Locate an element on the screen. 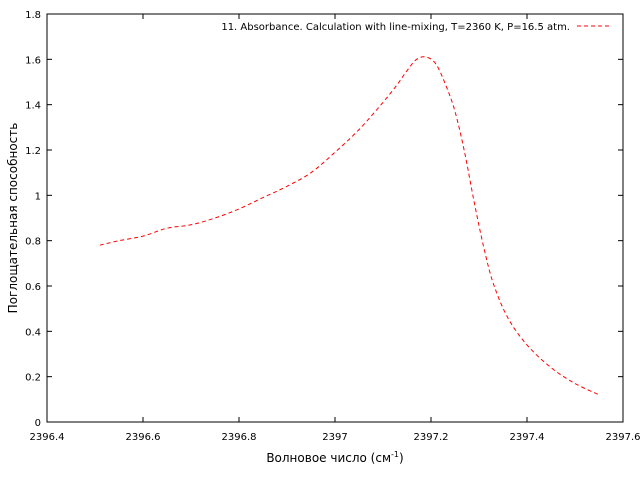 The image size is (640, 480). x-tick-label: 2397.4 is located at coordinates (527, 437).